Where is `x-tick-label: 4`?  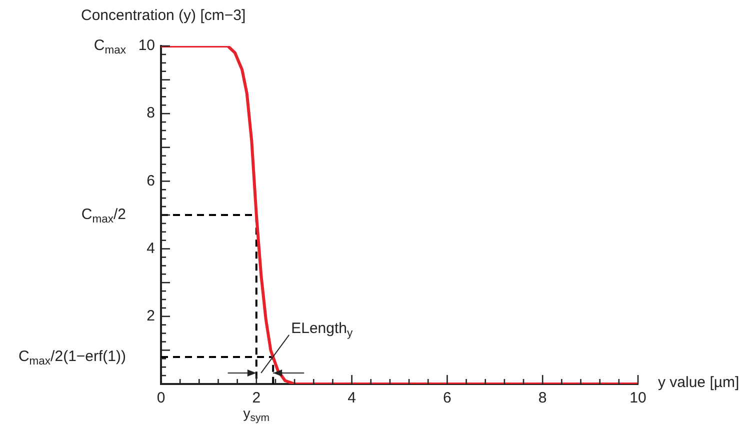
x-tick-label: 4 is located at coordinates (352, 398).